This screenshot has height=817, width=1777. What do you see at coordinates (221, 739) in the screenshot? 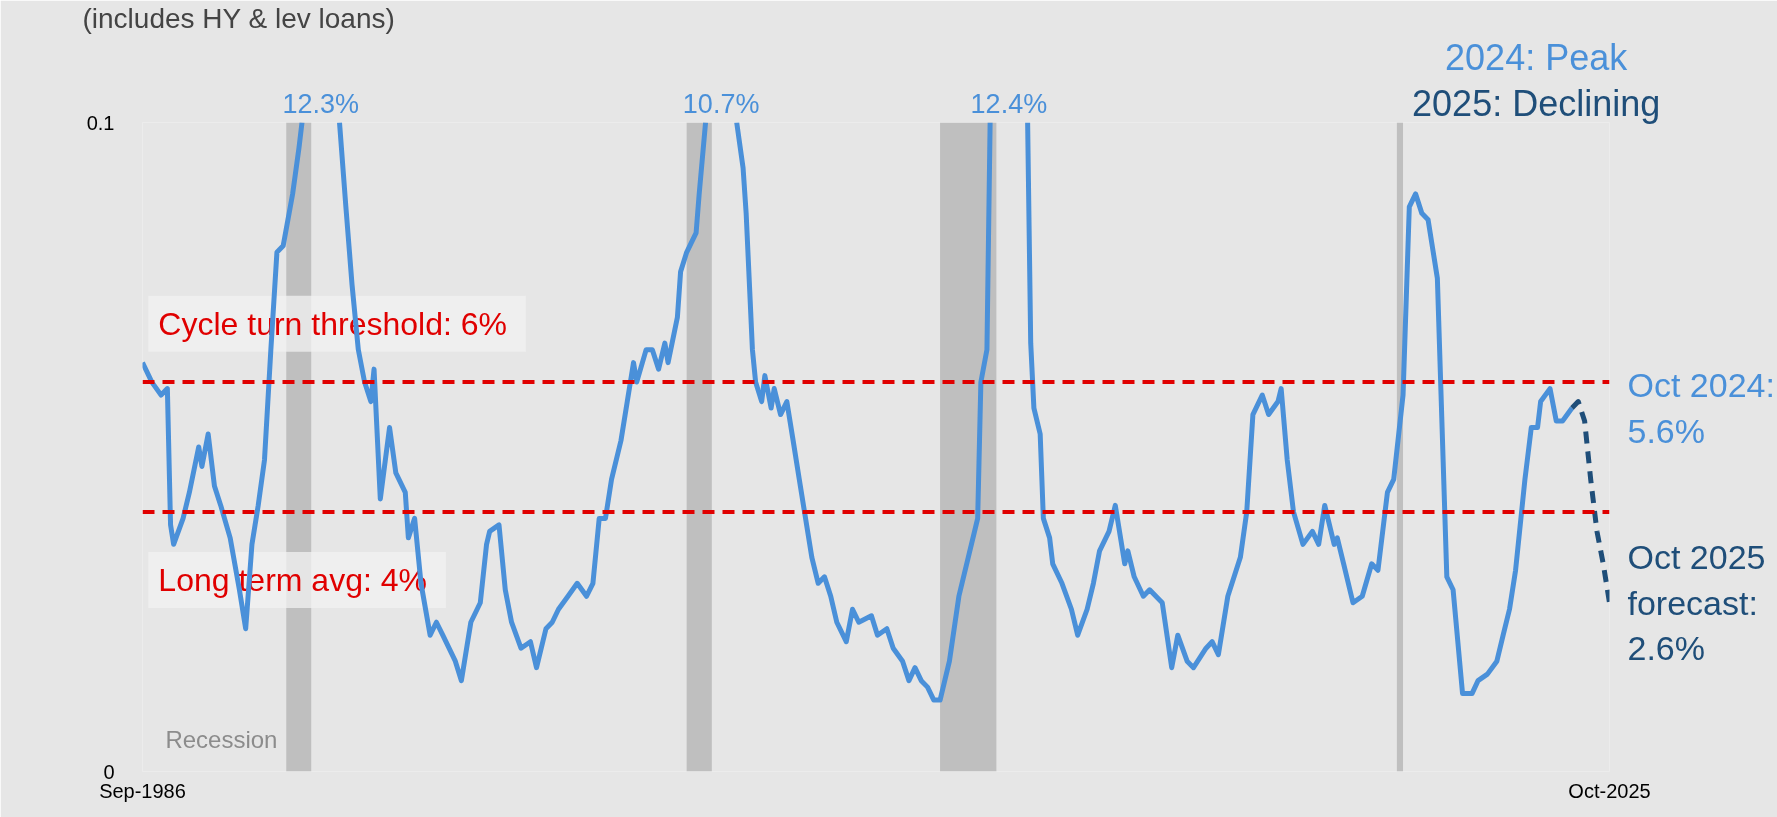
I see `band-label: Recession` at bounding box center [221, 739].